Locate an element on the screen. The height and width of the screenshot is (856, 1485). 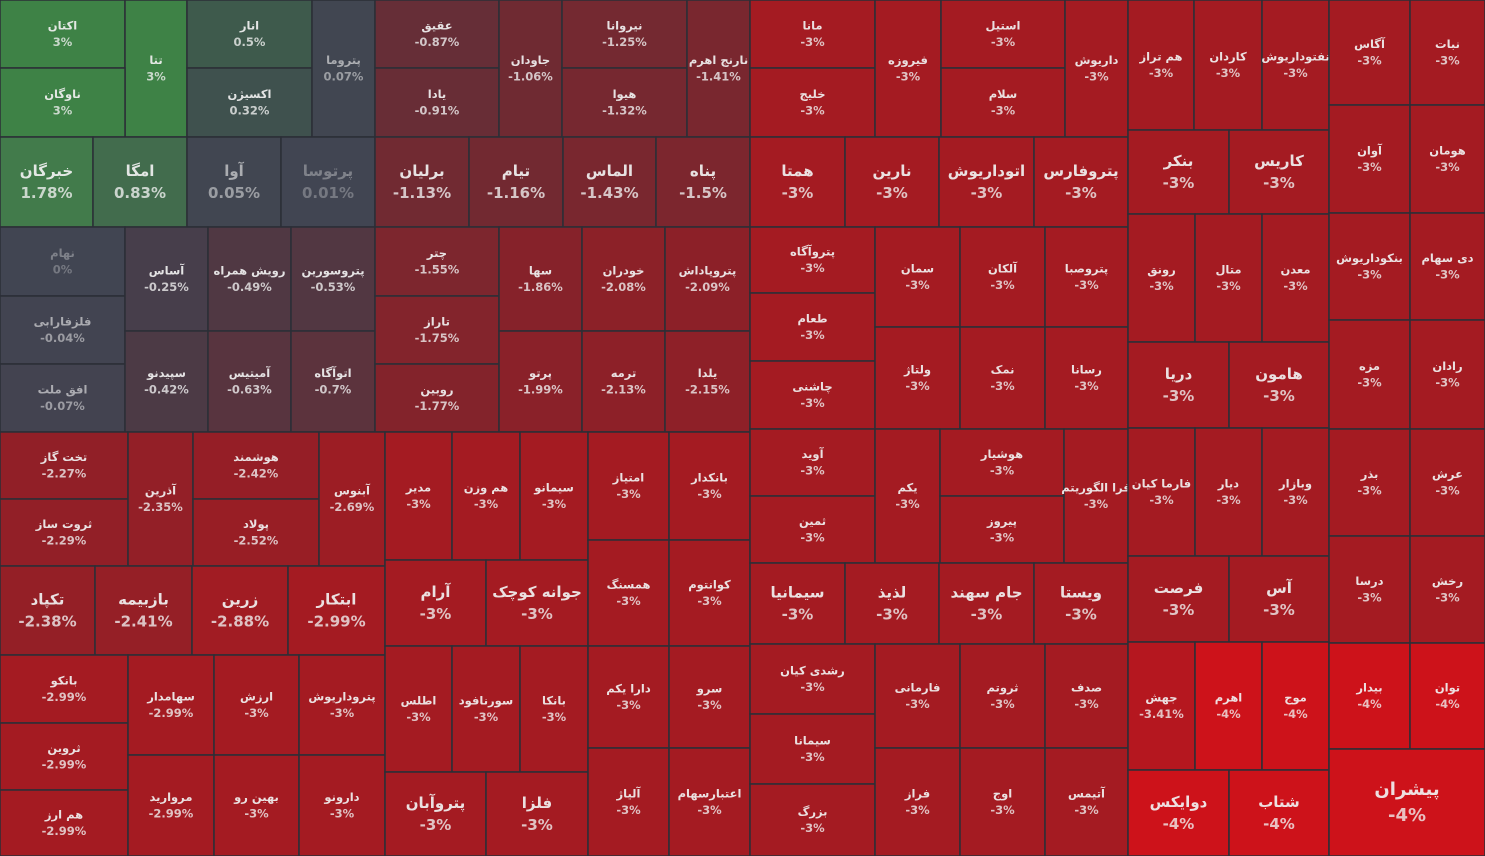
tile-group: سرو -3% is located at coordinates (709, 697).